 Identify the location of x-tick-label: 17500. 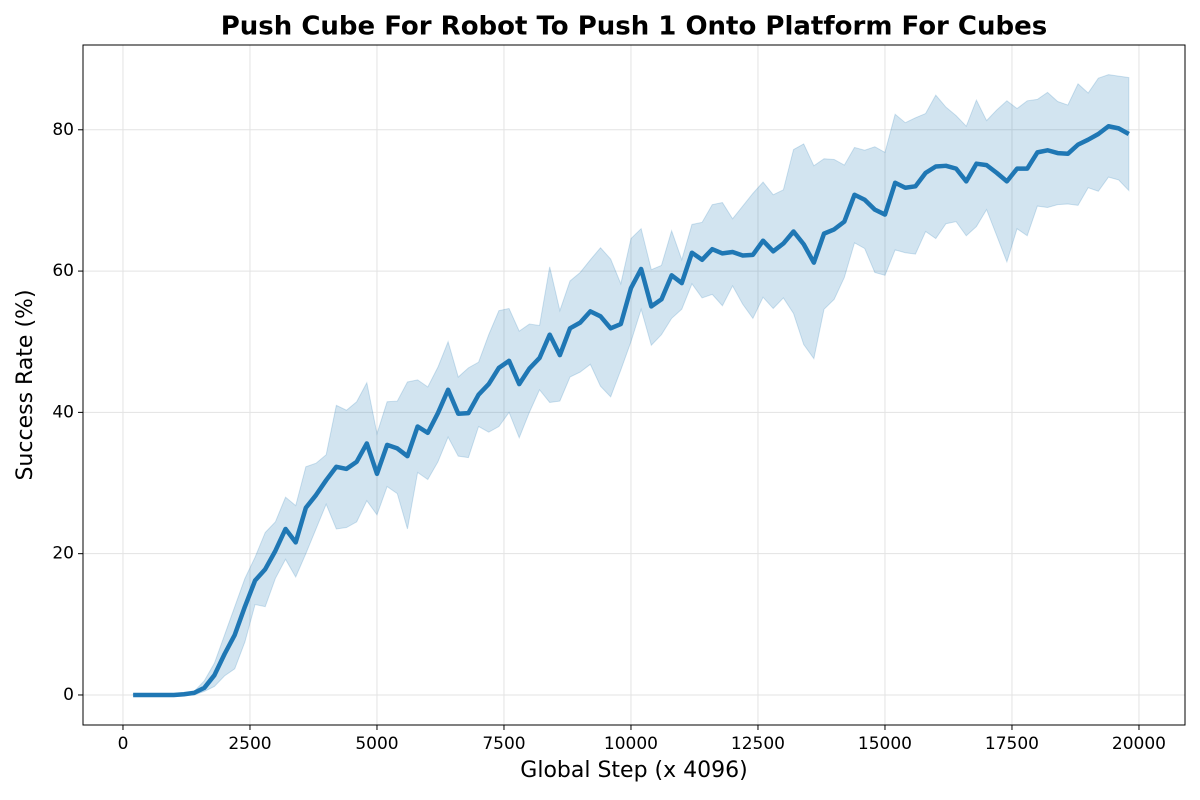
(1012, 744).